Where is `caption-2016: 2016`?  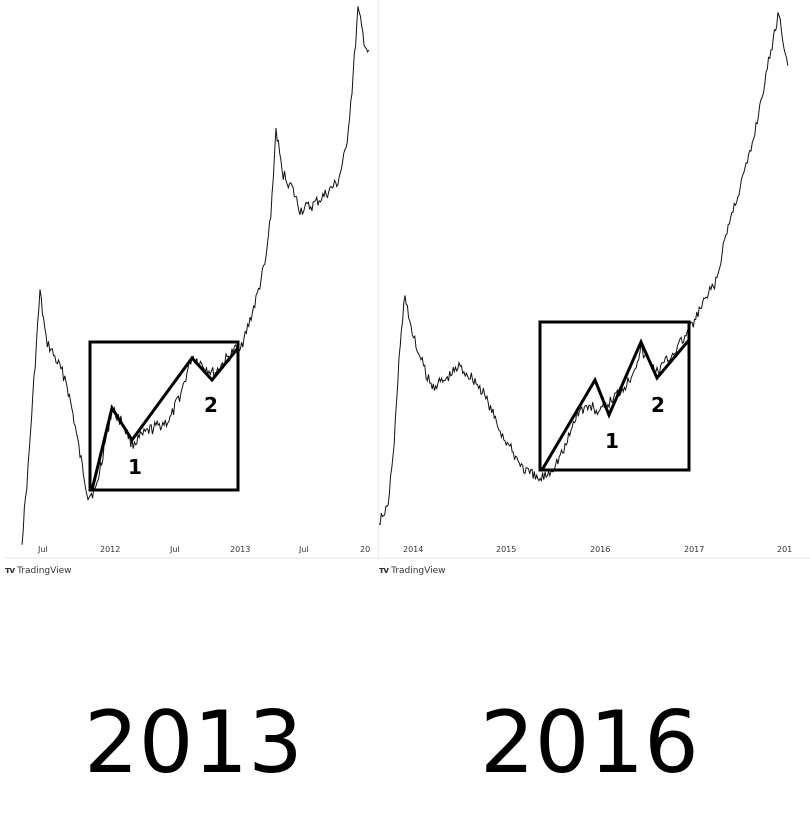 caption-2016: 2016 is located at coordinates (589, 743).